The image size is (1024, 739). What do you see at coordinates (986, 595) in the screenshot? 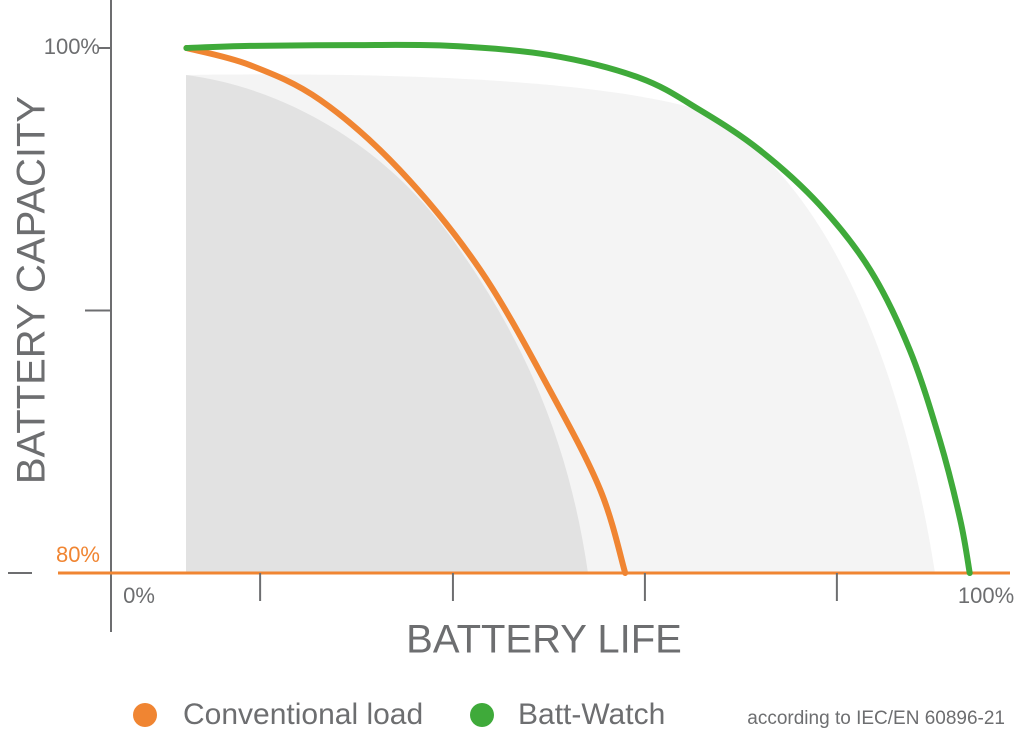
I see `x-tick-label: 100%` at bounding box center [986, 595].